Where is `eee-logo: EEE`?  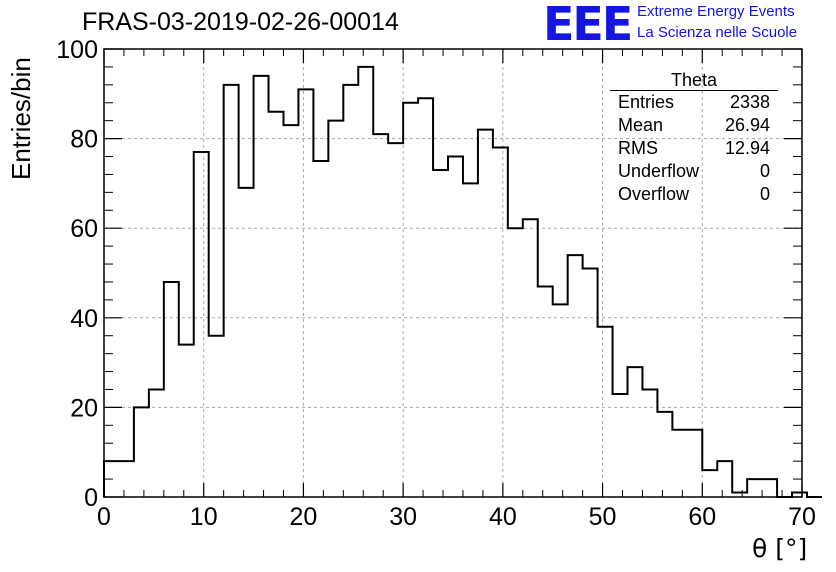
eee-logo: EEE is located at coordinates (588, 25).